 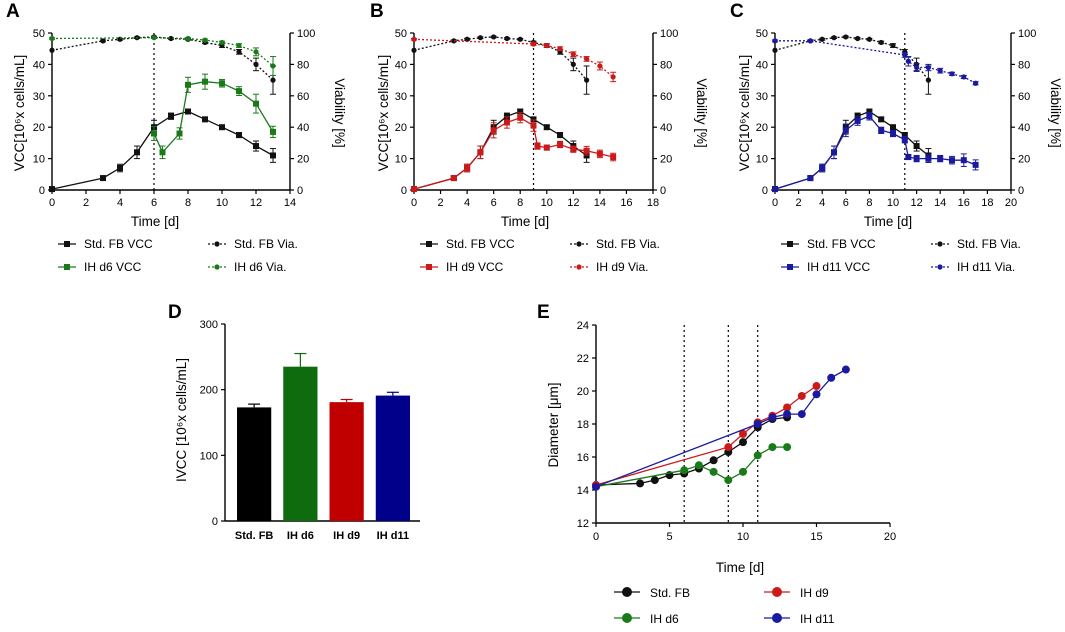 What do you see at coordinates (209, 325) in the screenshot?
I see `y-tick-label: 300` at bounding box center [209, 325].